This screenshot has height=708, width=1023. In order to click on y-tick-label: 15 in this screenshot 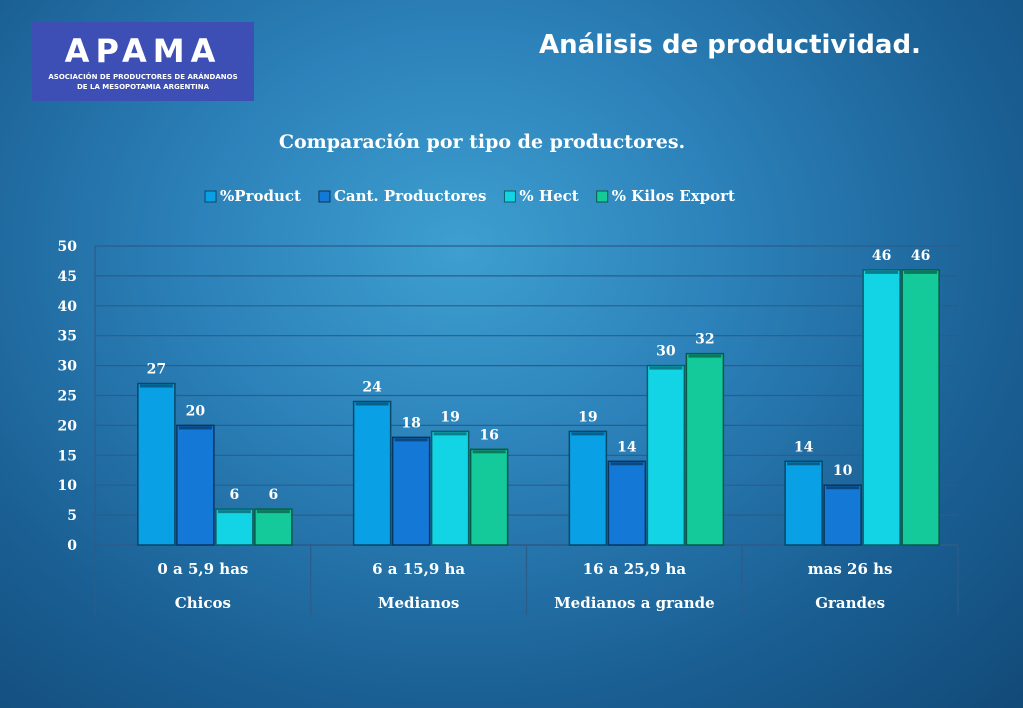, I will do `click(67, 456)`.